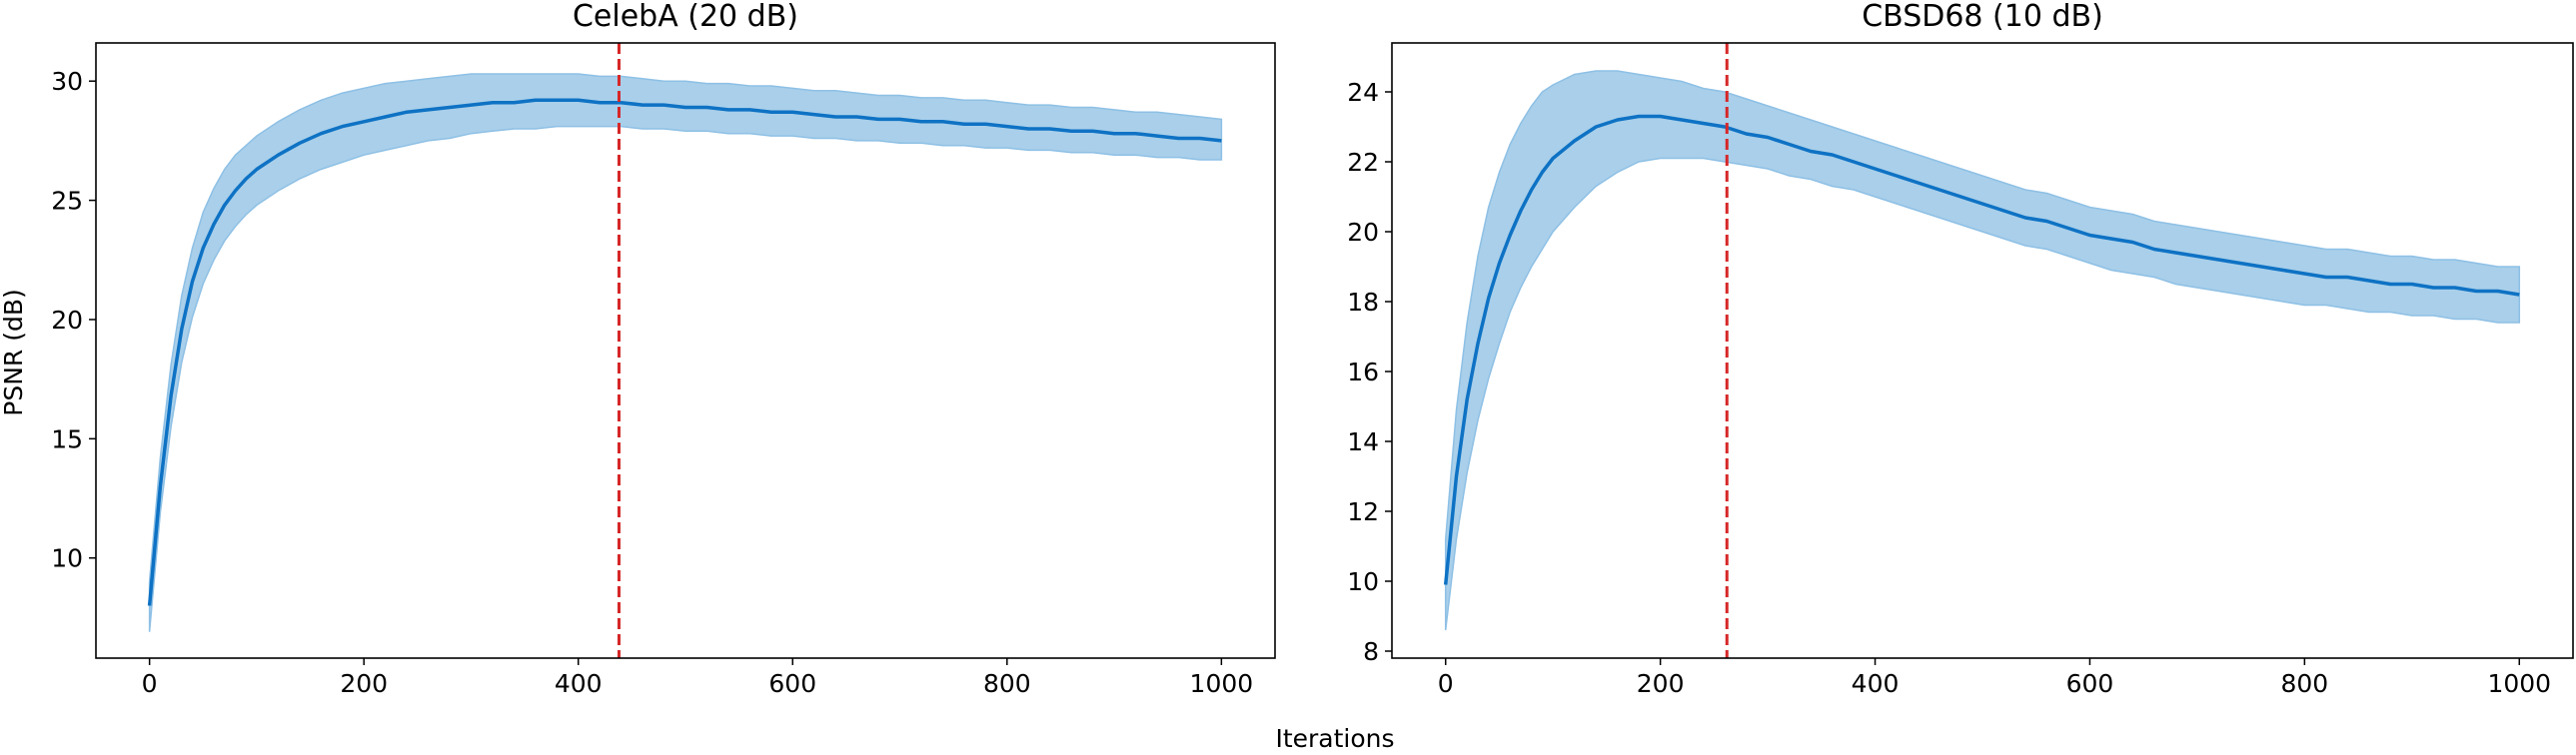 This screenshot has width=2576, height=755. What do you see at coordinates (67, 81) in the screenshot?
I see `y-tick-label: 30` at bounding box center [67, 81].